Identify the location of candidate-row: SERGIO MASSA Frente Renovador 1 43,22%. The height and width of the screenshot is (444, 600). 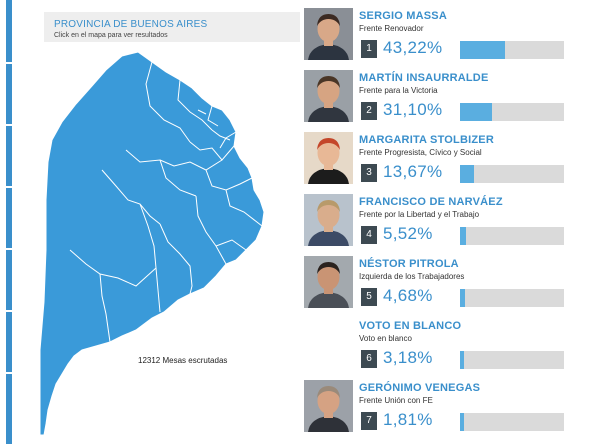
(434, 35).